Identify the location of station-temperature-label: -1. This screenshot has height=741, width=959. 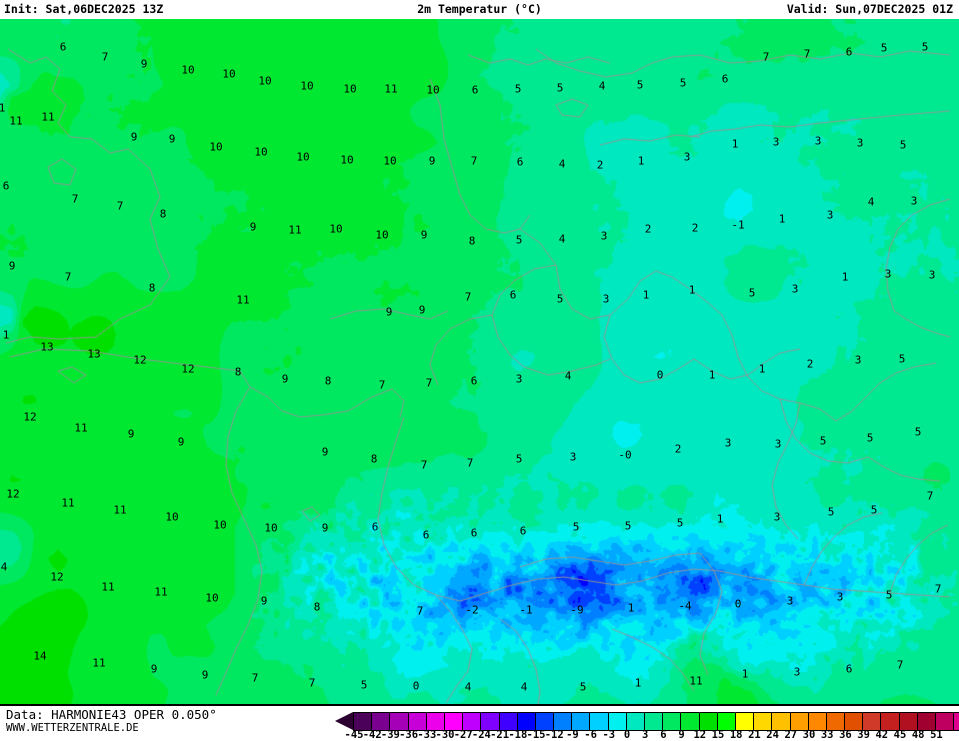
(738, 225).